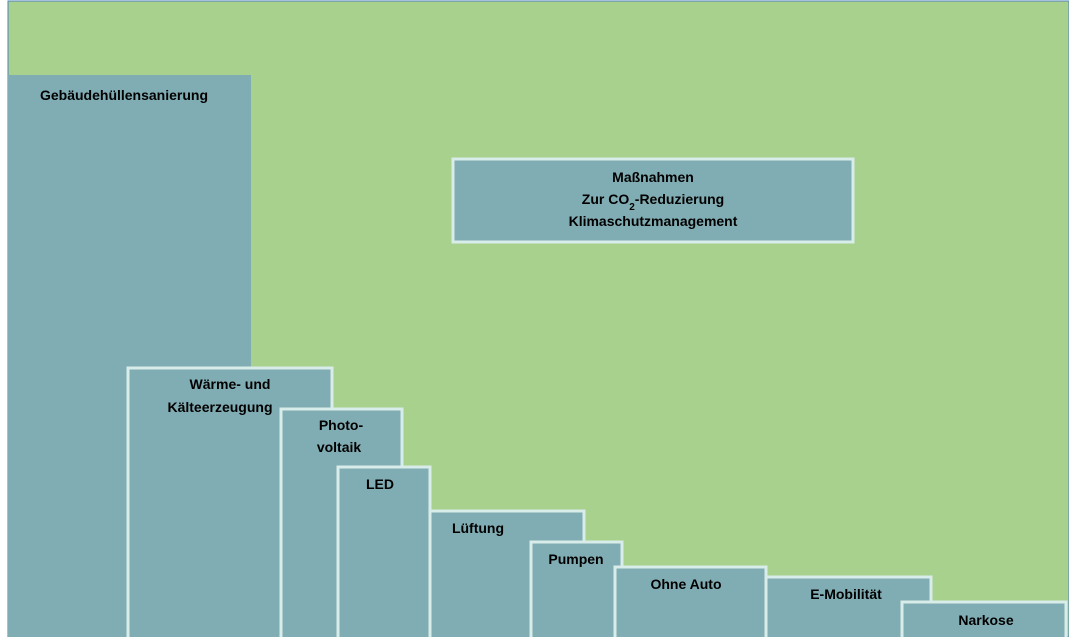 This screenshot has height=637, width=1069. I want to click on title-line: Zur CO2-Reduzierung, so click(653, 202).